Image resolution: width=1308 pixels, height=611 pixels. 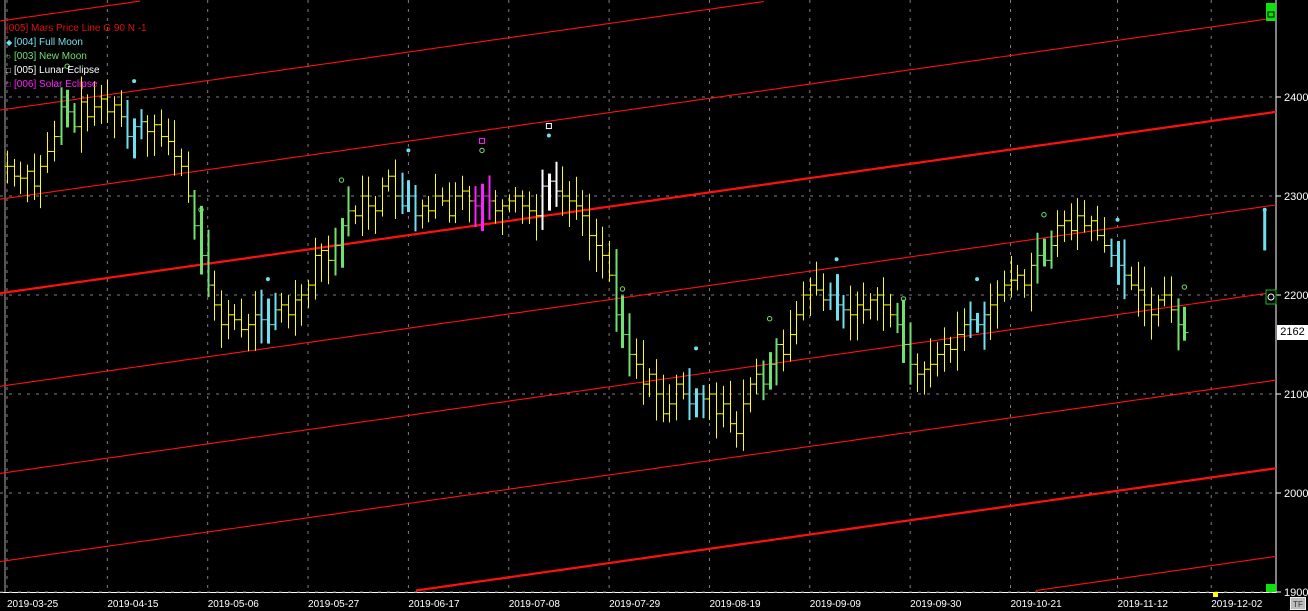 I want to click on y-tick-label: 2200, so click(x=1296, y=296).